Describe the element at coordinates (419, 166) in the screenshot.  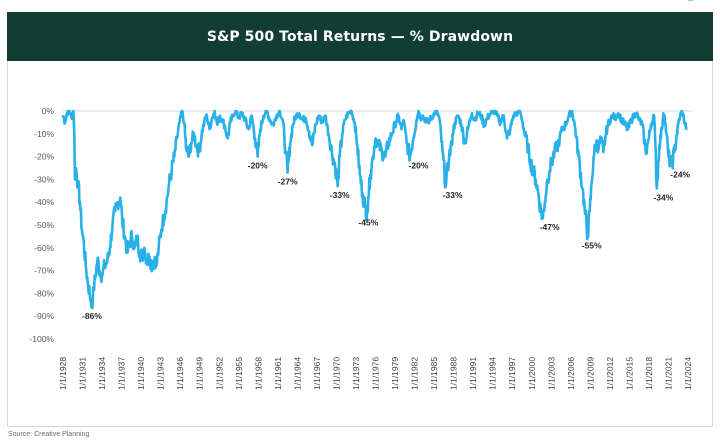
I see `drawdown-label: -20%` at that location.